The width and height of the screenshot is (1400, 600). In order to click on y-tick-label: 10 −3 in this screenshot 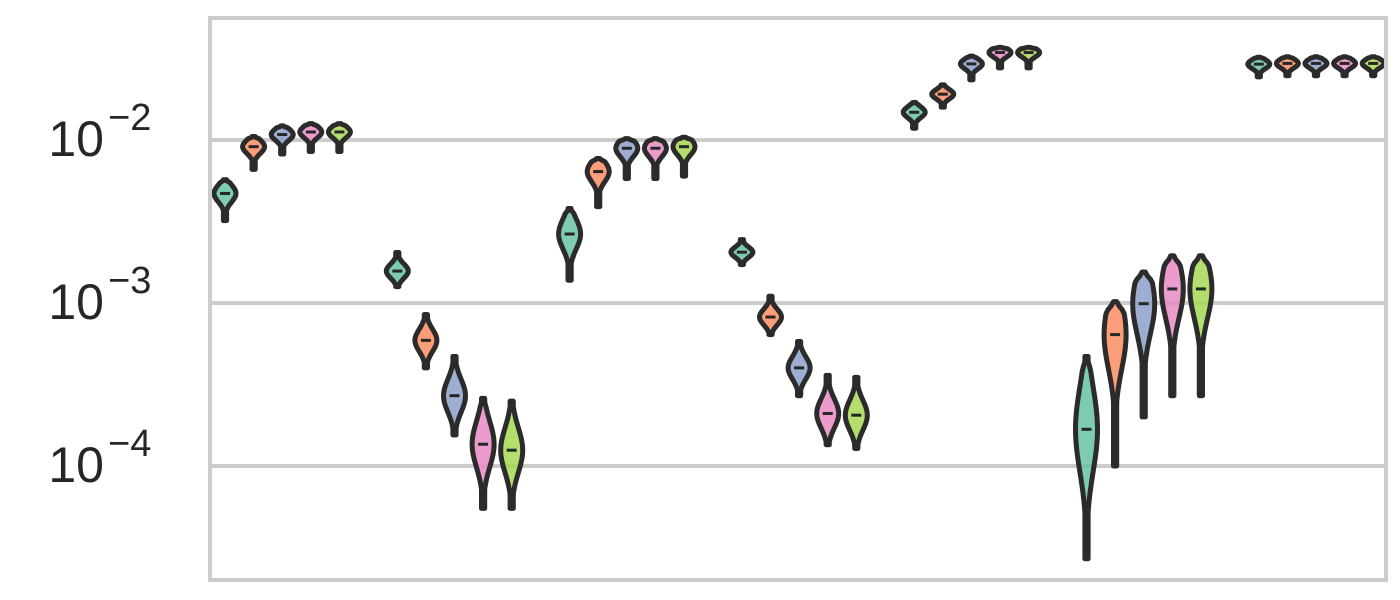, I will do `click(99, 295)`.